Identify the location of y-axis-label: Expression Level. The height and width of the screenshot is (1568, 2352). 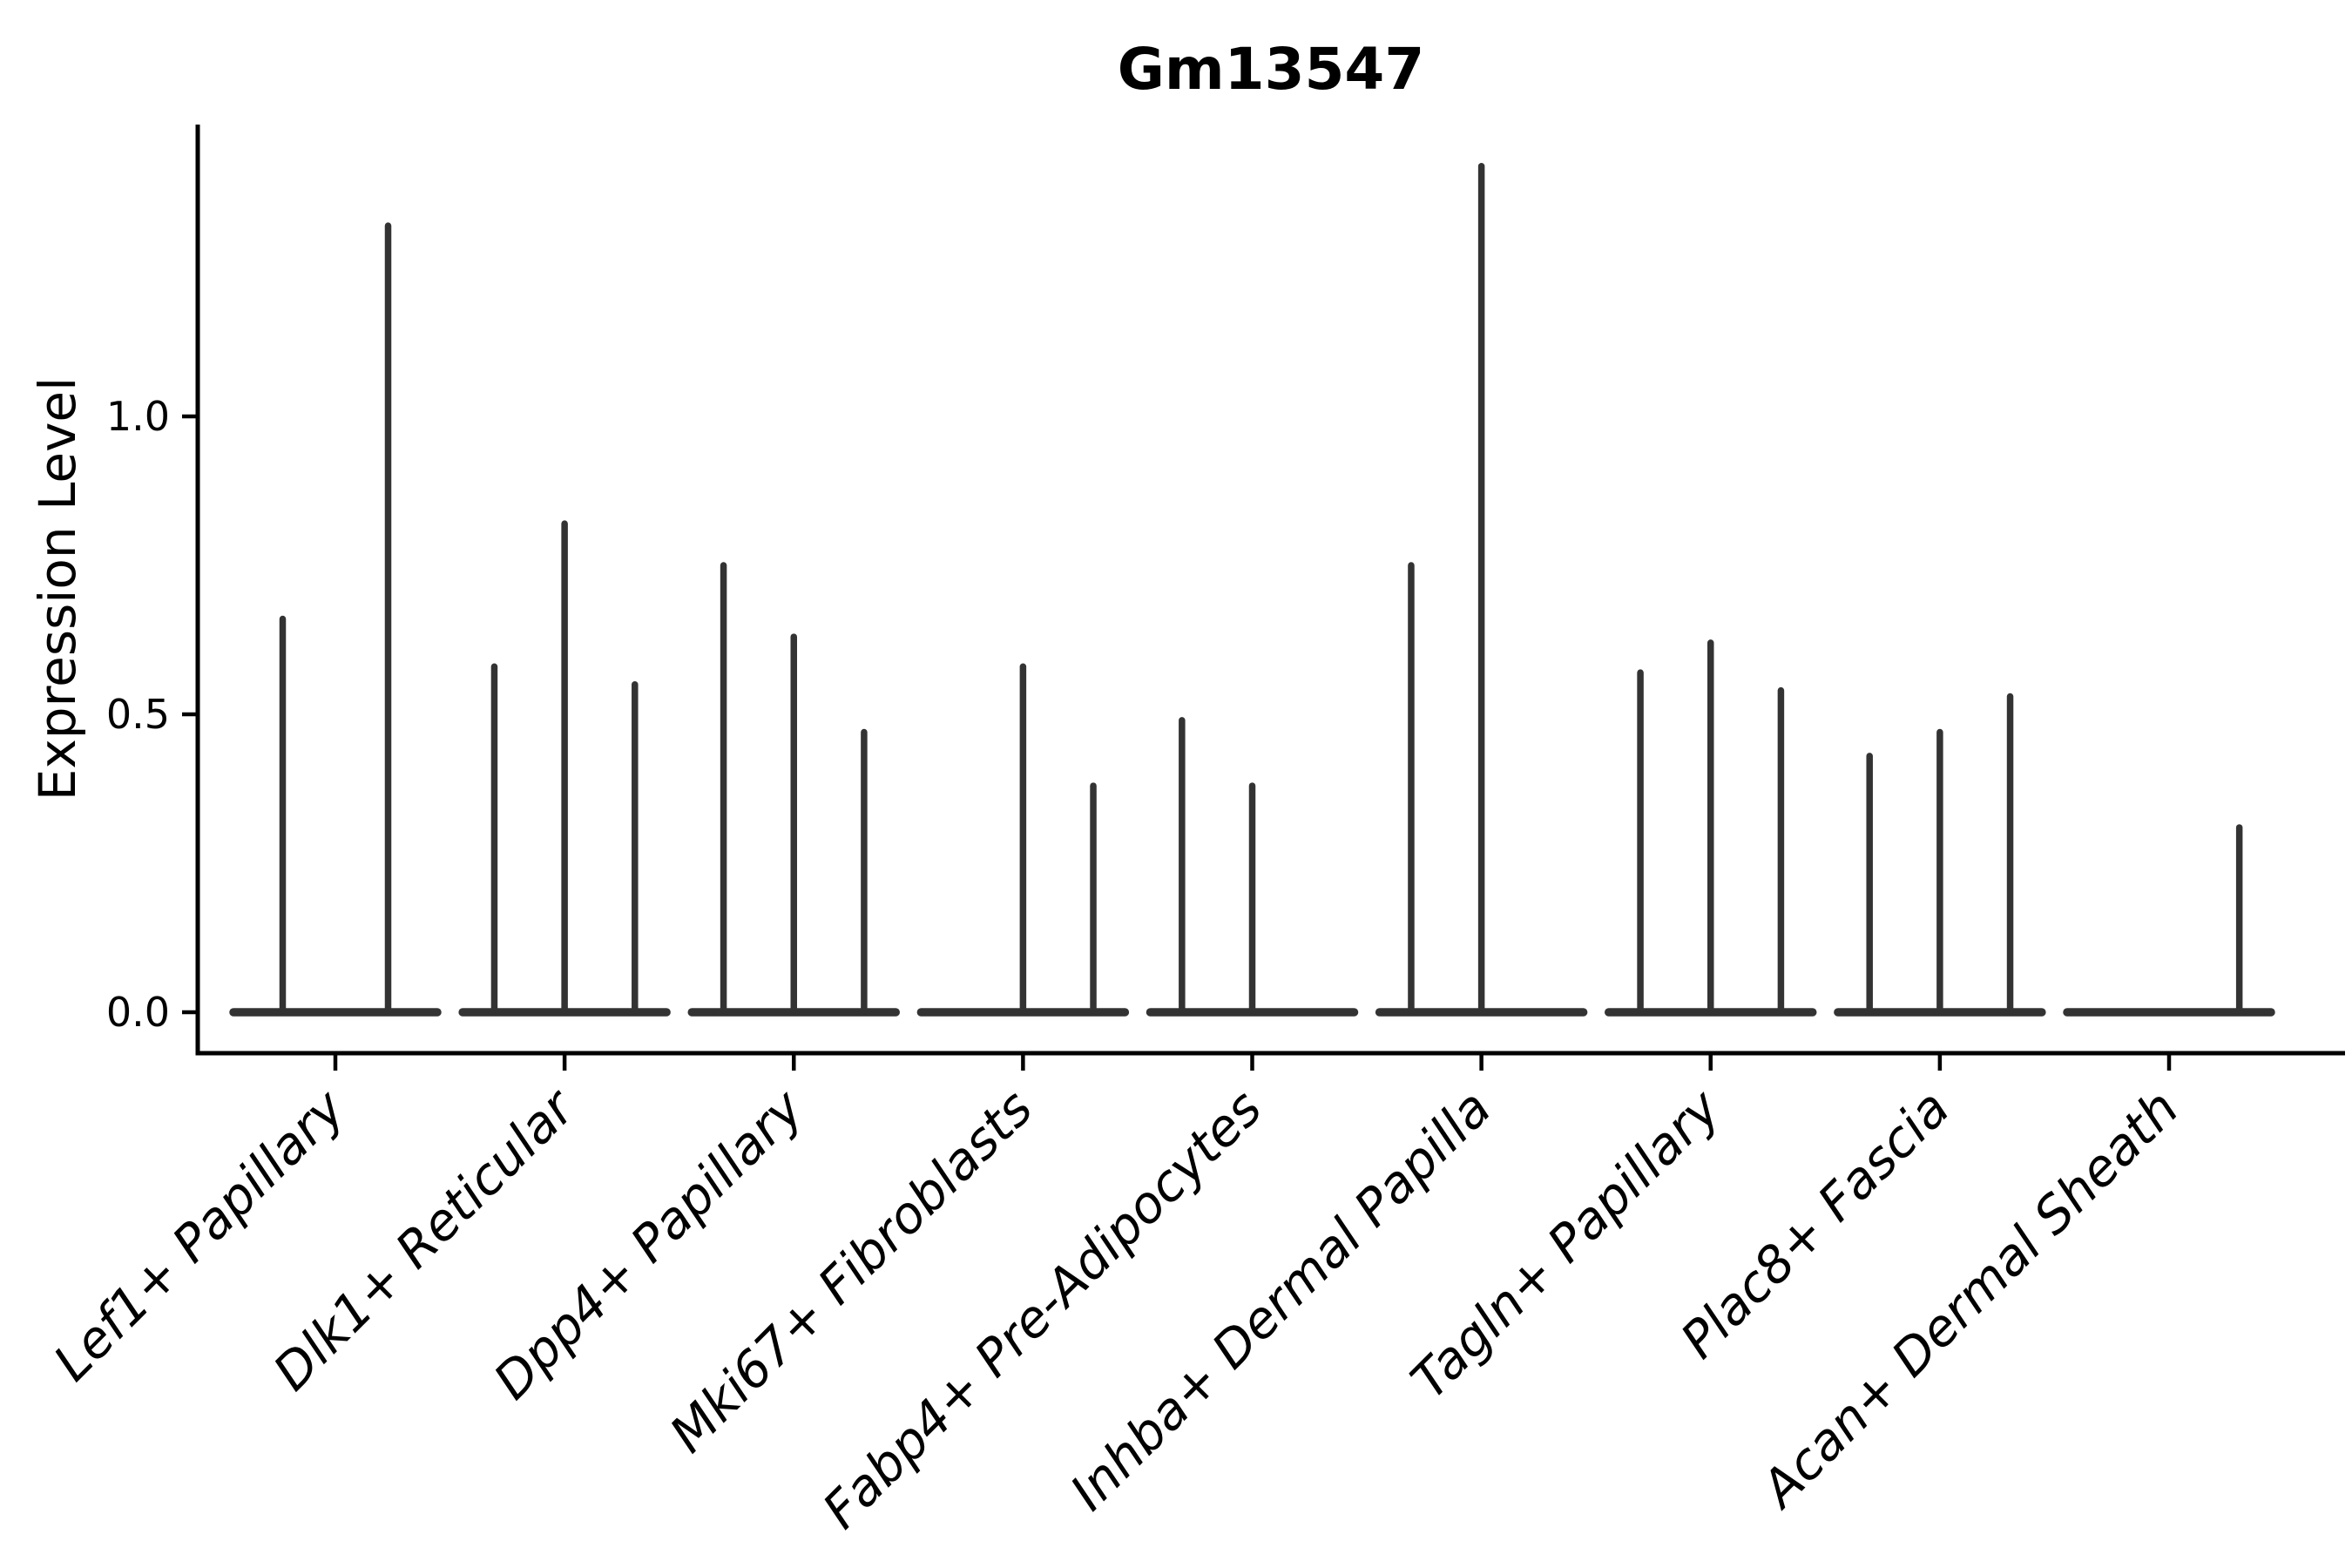
(58, 589).